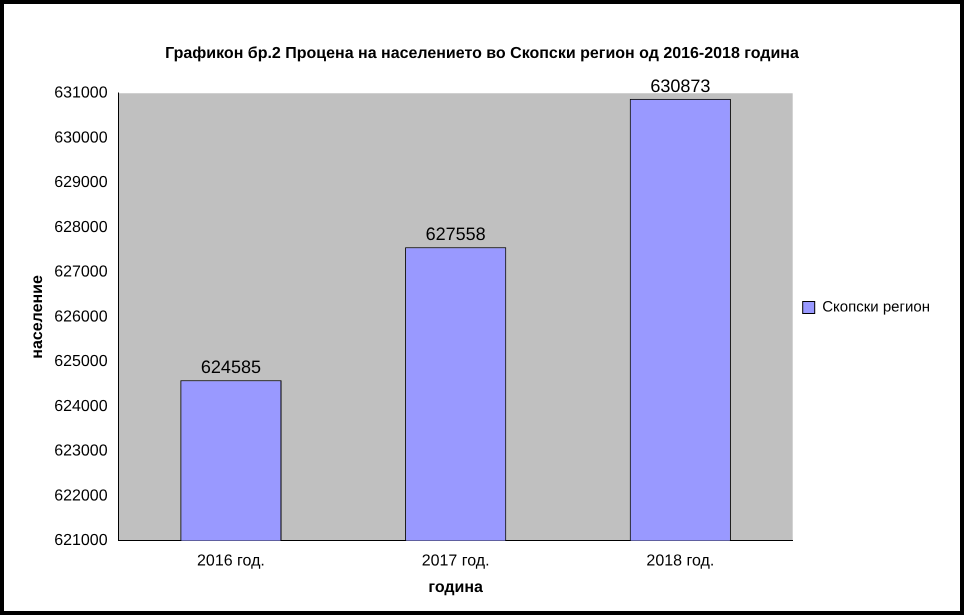 Image resolution: width=964 pixels, height=615 pixels. What do you see at coordinates (456, 587) in the screenshot?
I see `x-axis-title: година` at bounding box center [456, 587].